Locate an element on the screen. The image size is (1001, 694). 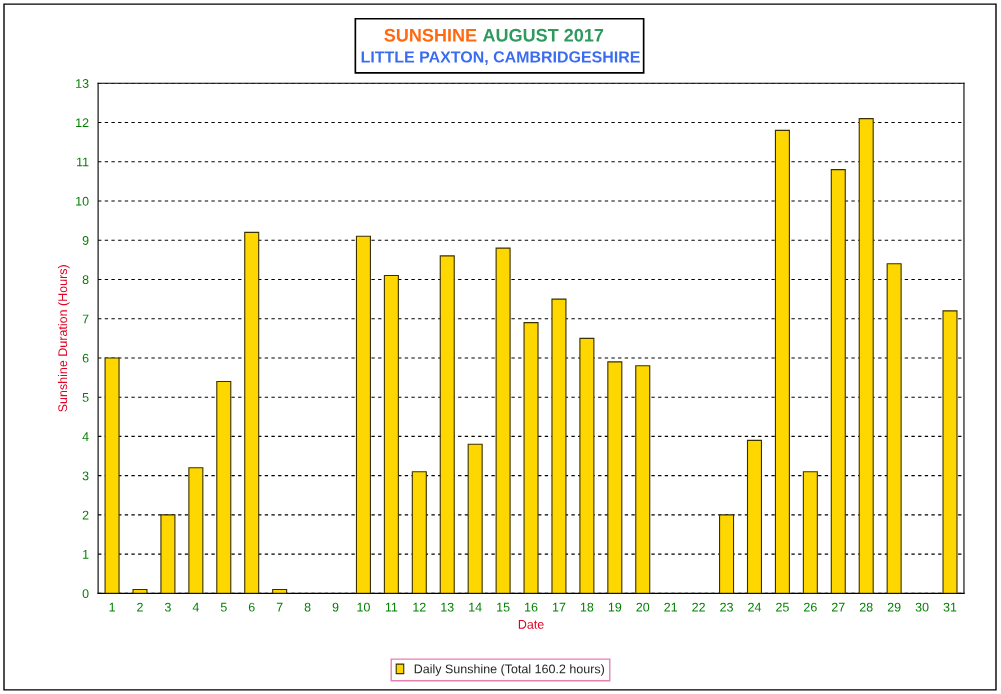
x-tick-label: 10 is located at coordinates (363, 607).